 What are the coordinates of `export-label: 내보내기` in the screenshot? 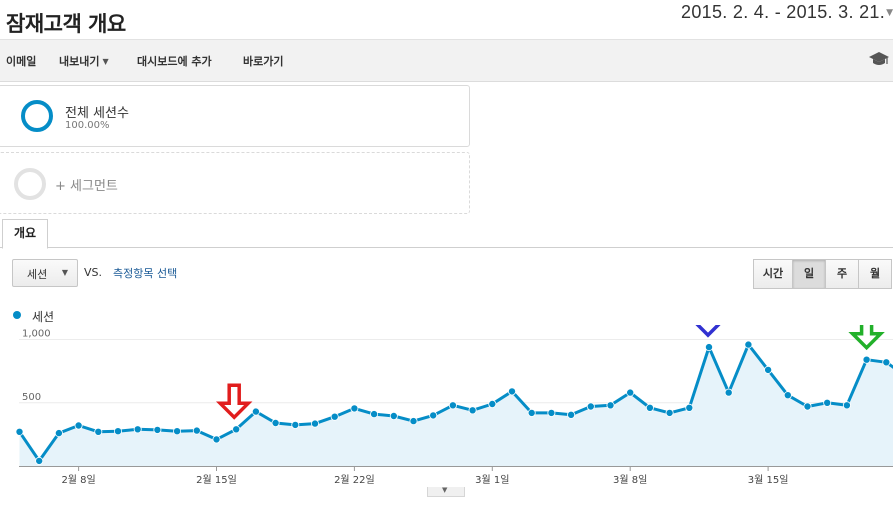 It's located at (79, 61).